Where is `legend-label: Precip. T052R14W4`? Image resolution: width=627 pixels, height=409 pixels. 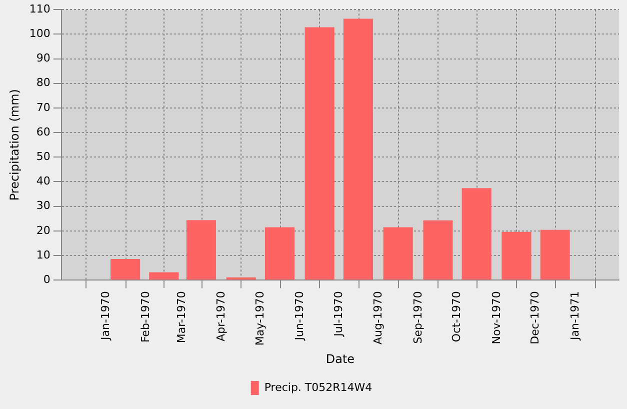
legend-label: Precip. T052R14W4 is located at coordinates (318, 387).